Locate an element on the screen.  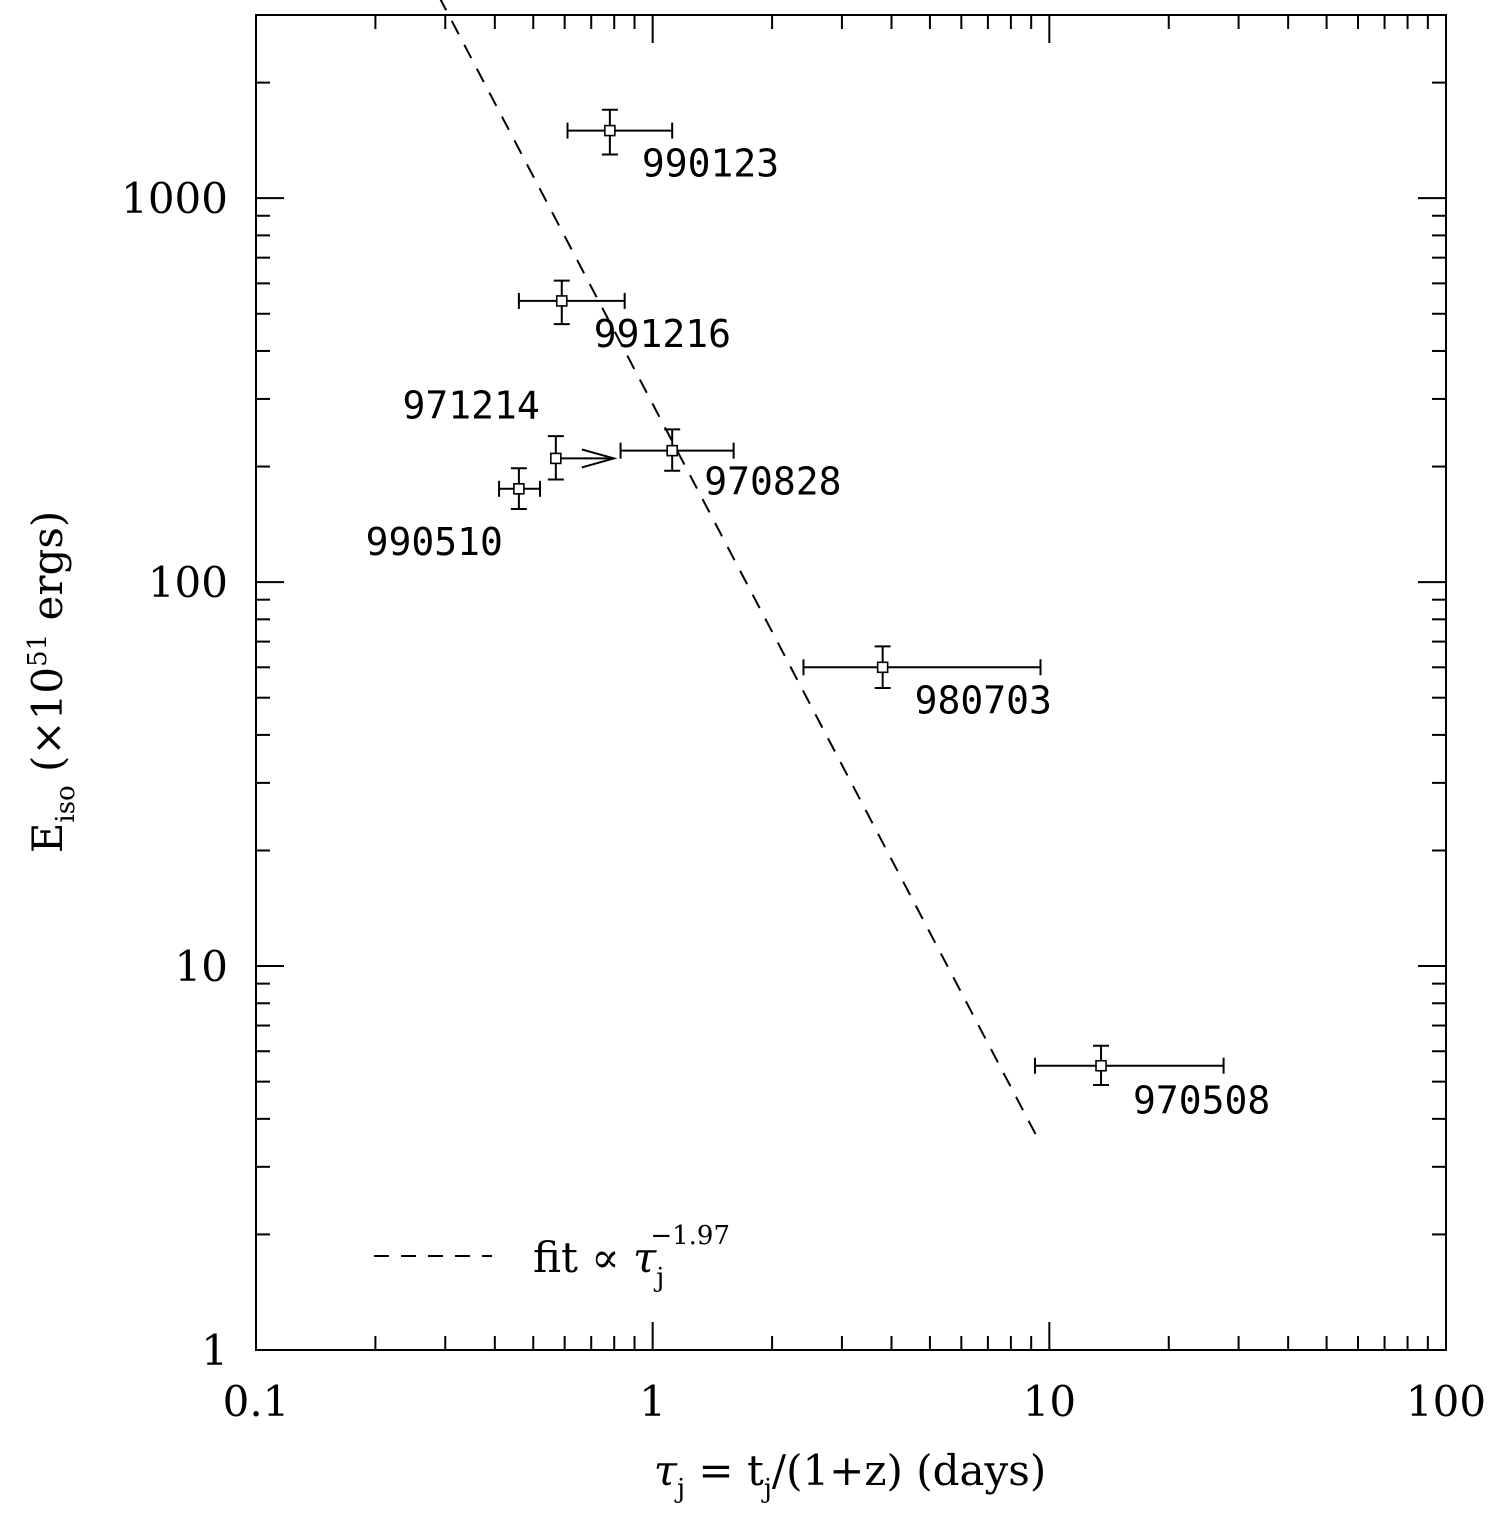
x-tick-label: 10 is located at coordinates (1049, 1401).